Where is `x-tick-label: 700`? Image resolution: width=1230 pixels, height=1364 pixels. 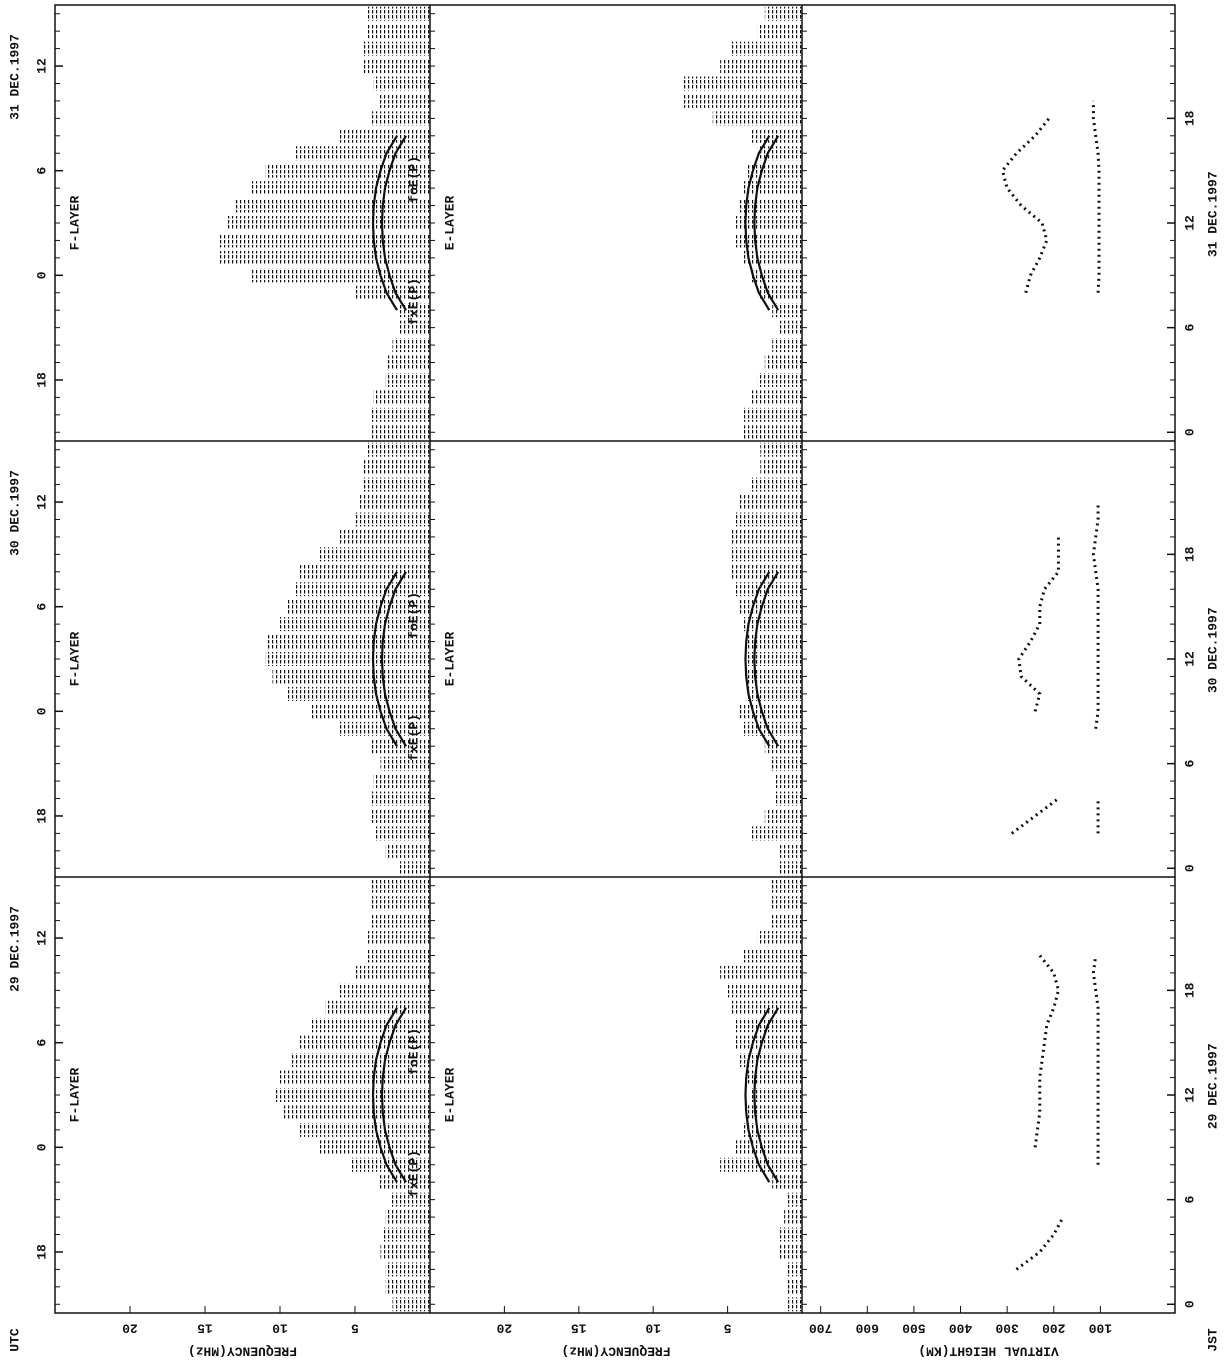
x-tick-label: 700 is located at coordinates (821, 1328).